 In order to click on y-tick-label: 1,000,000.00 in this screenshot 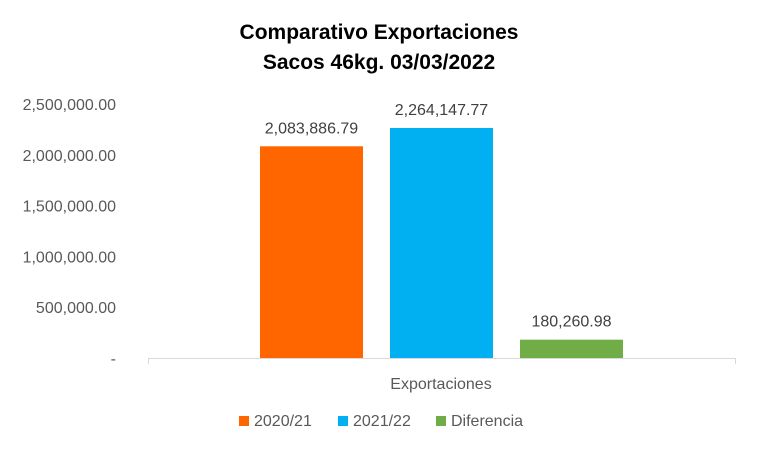, I will do `click(70, 257)`.